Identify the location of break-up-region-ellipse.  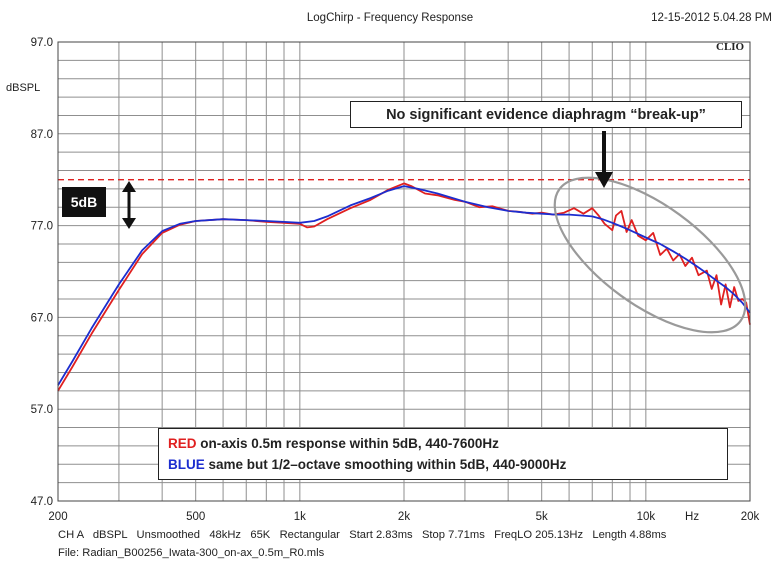
(650, 255).